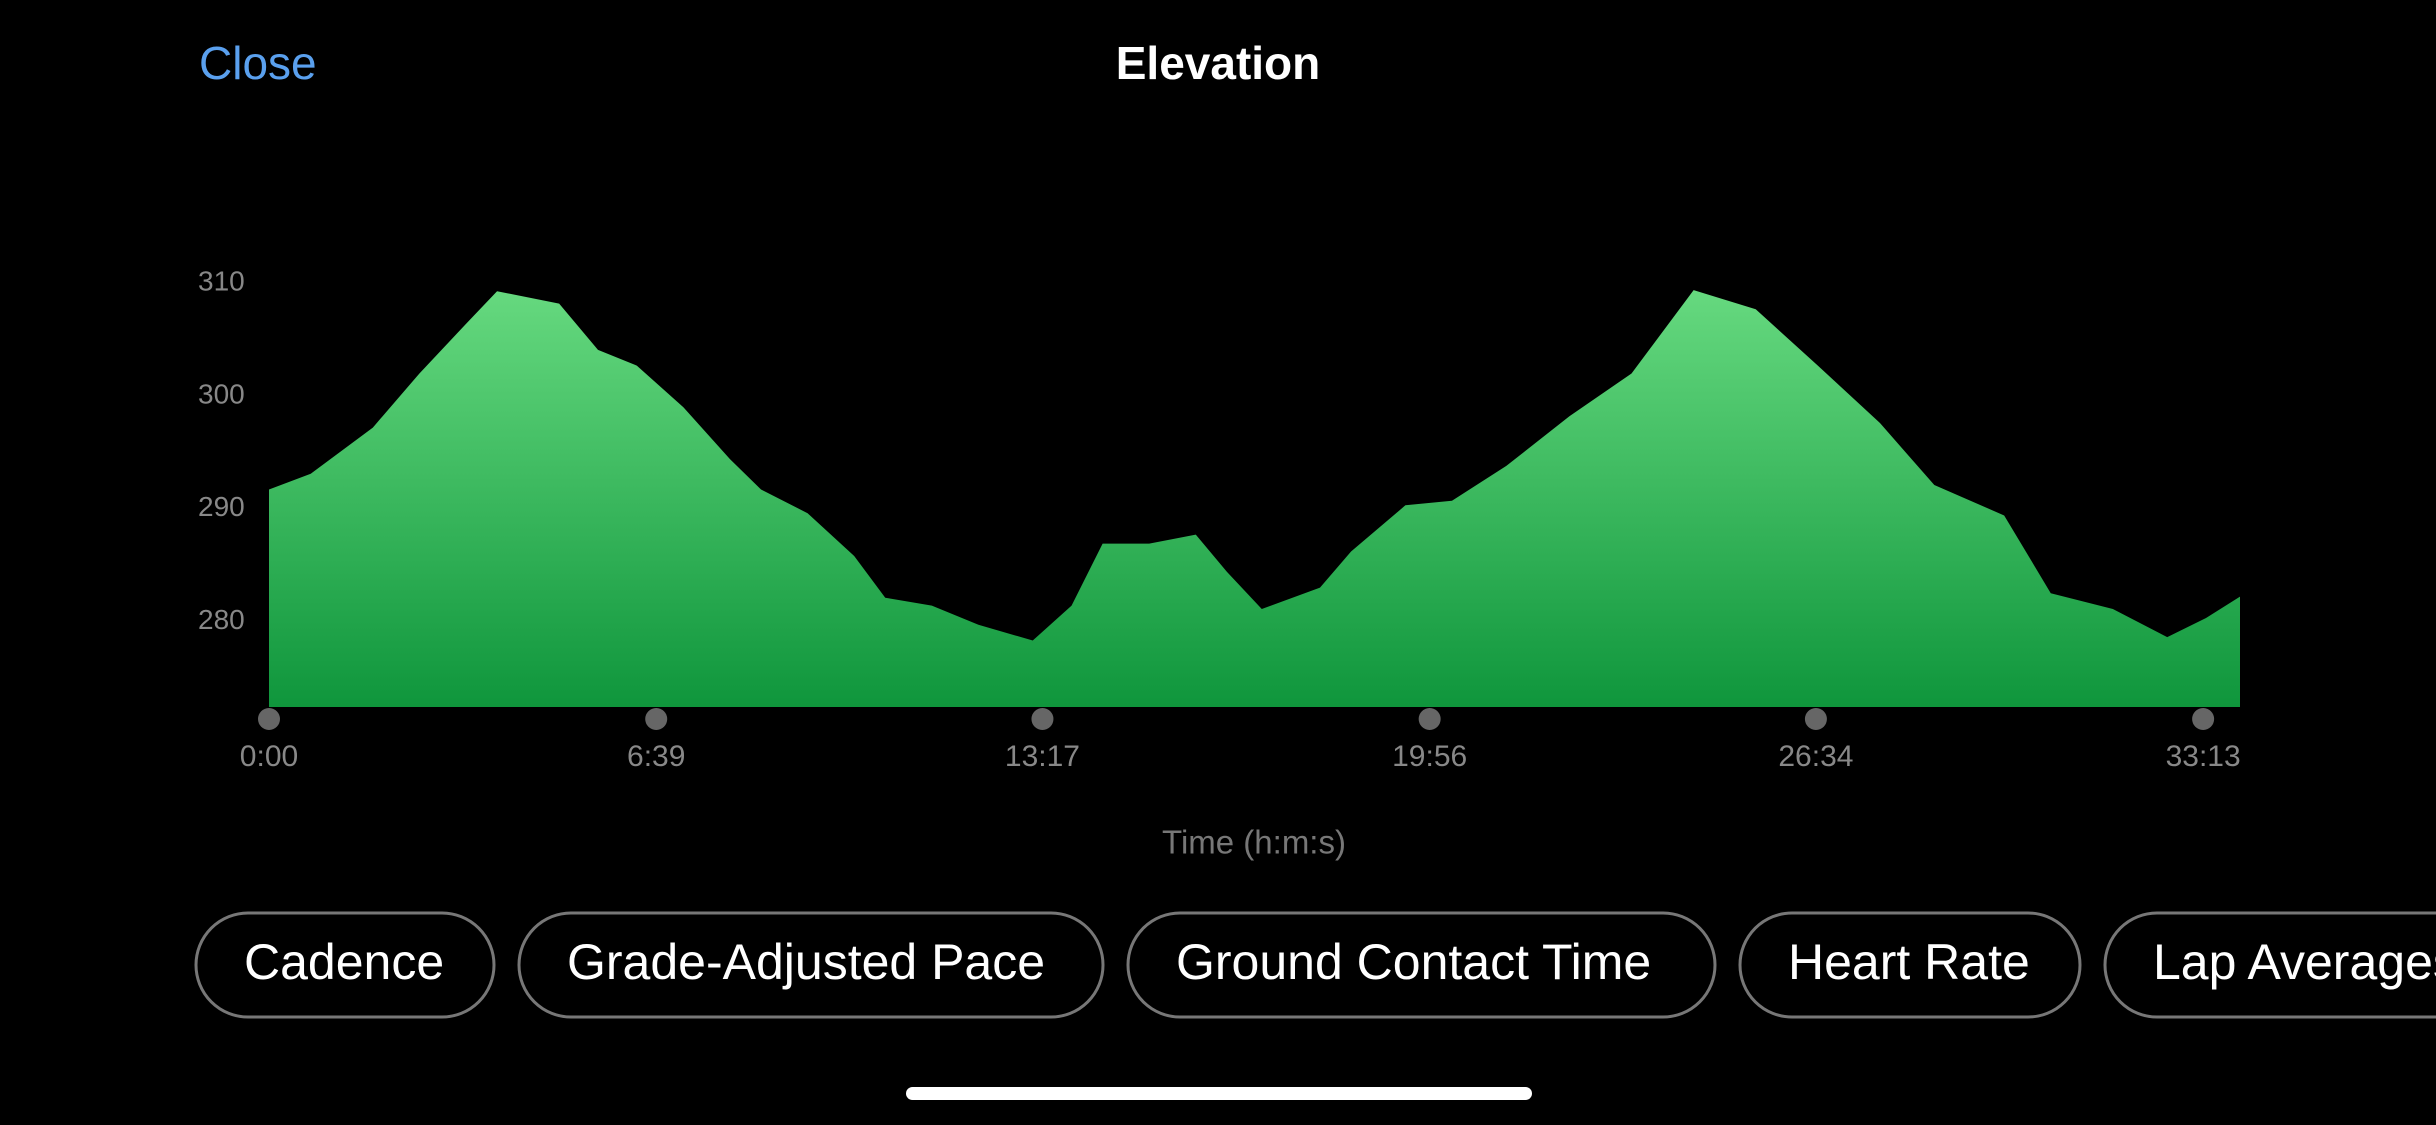 This screenshot has height=1125, width=2436. What do you see at coordinates (1218, 63) in the screenshot?
I see `title: Elevation` at bounding box center [1218, 63].